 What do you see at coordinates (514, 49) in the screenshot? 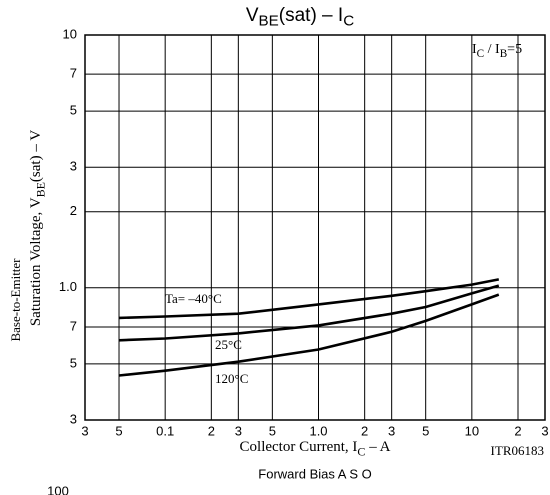
I see `annotation-part: =5` at bounding box center [514, 49].